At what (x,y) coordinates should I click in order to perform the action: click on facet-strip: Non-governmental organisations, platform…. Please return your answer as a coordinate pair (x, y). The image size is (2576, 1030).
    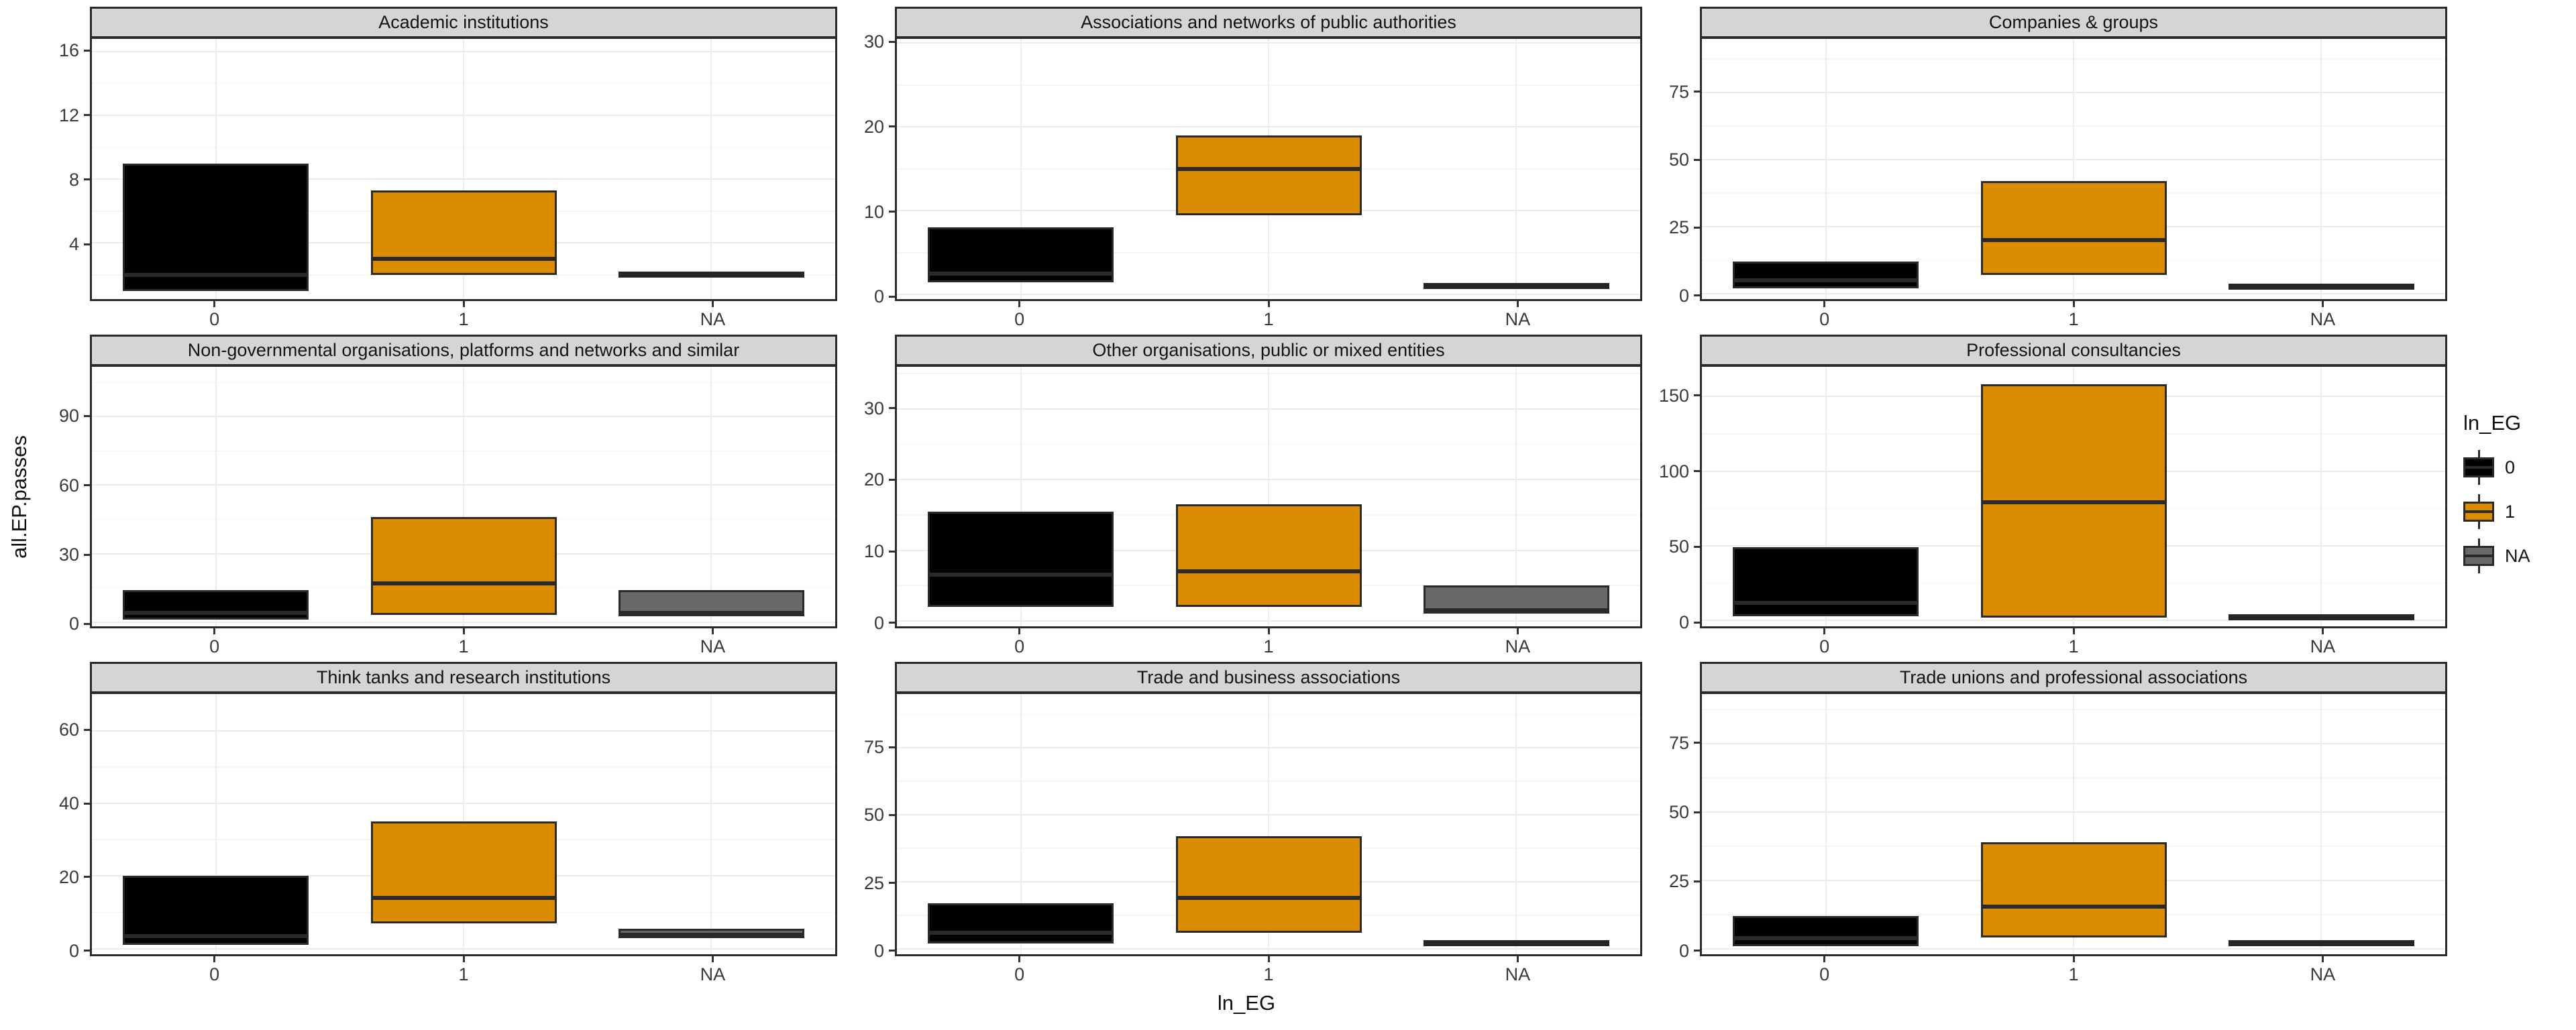
    Looking at the image, I should click on (463, 349).